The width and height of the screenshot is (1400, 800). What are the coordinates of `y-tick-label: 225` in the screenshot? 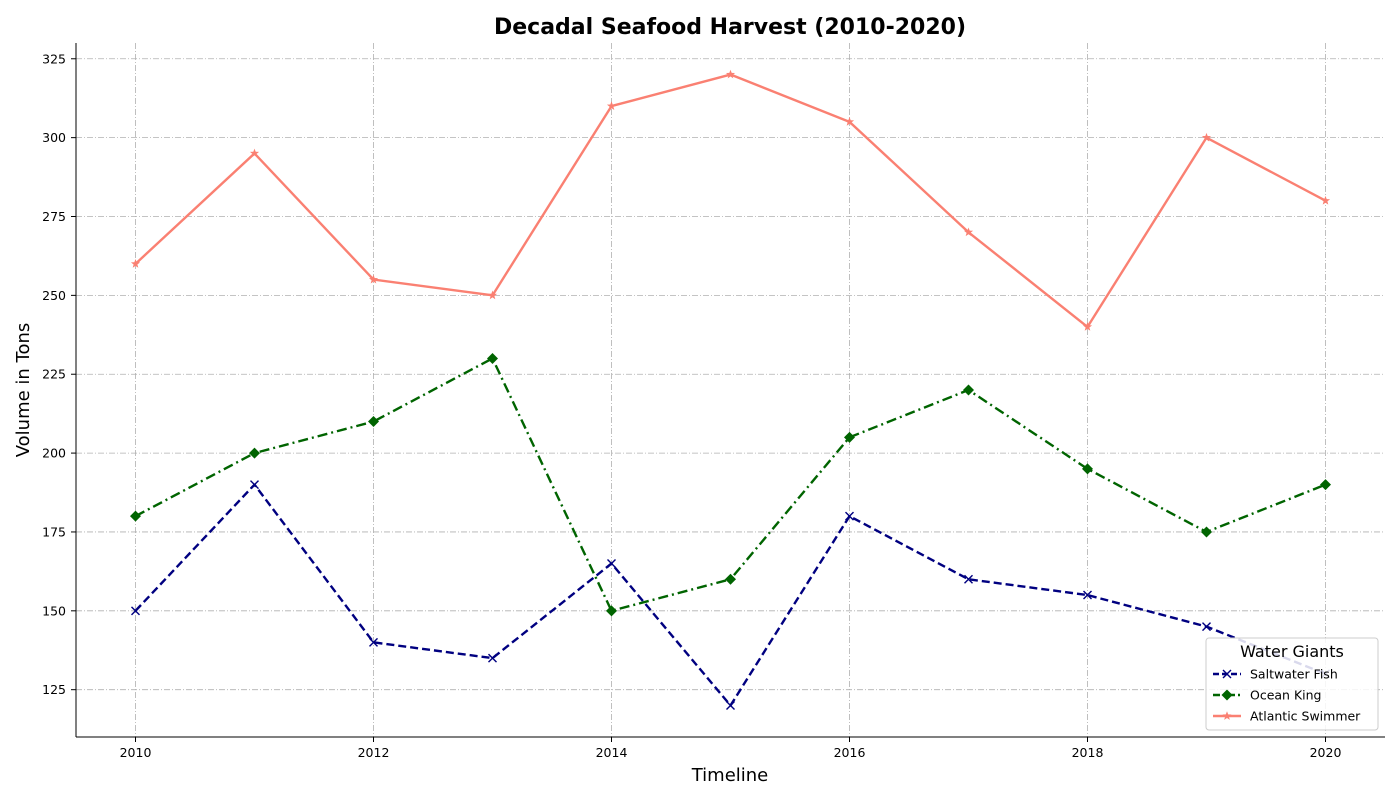 It's located at (54, 374).